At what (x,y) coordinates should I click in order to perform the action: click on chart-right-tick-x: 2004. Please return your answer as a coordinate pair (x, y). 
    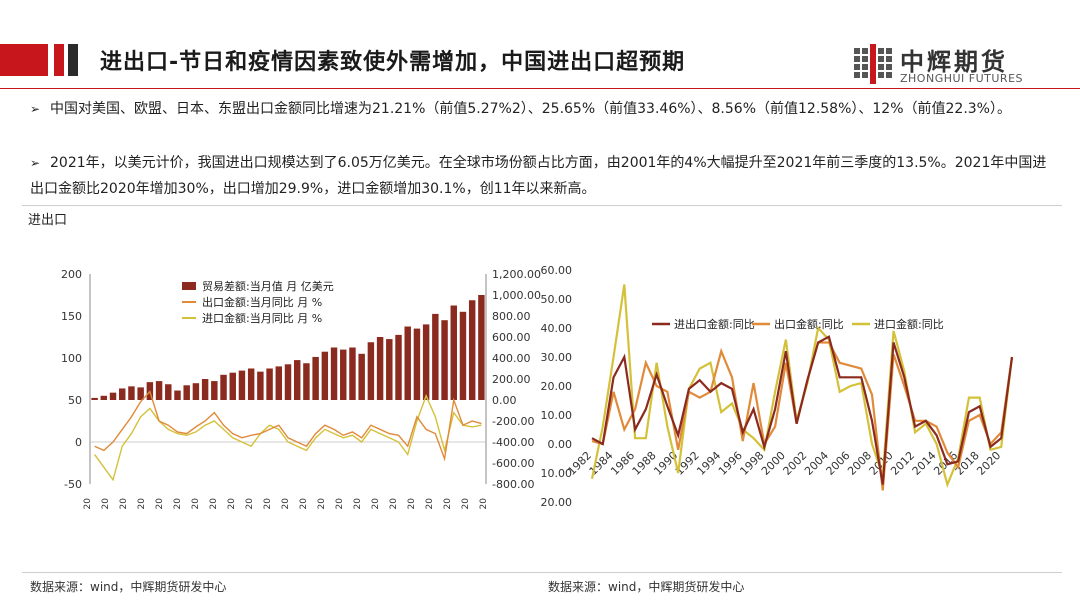
    Looking at the image, I should click on (816, 463).